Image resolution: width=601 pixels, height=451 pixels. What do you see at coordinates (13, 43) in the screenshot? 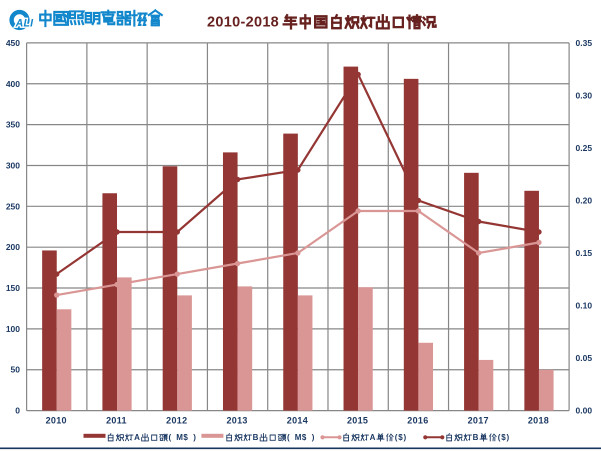
I see `svg-text: 450` at bounding box center [13, 43].